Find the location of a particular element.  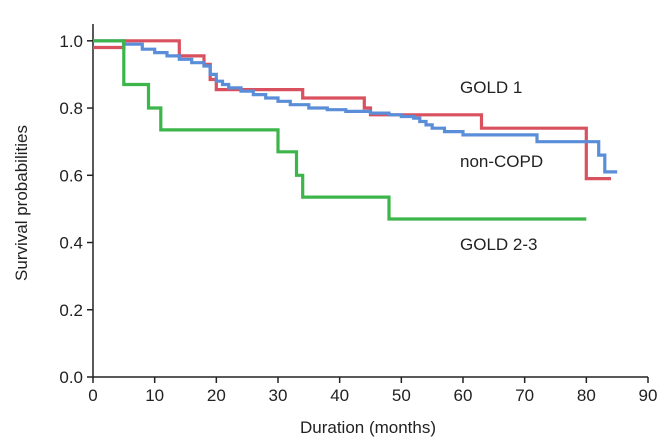

series-label-gold-1: GOLD 1 is located at coordinates (491, 87).